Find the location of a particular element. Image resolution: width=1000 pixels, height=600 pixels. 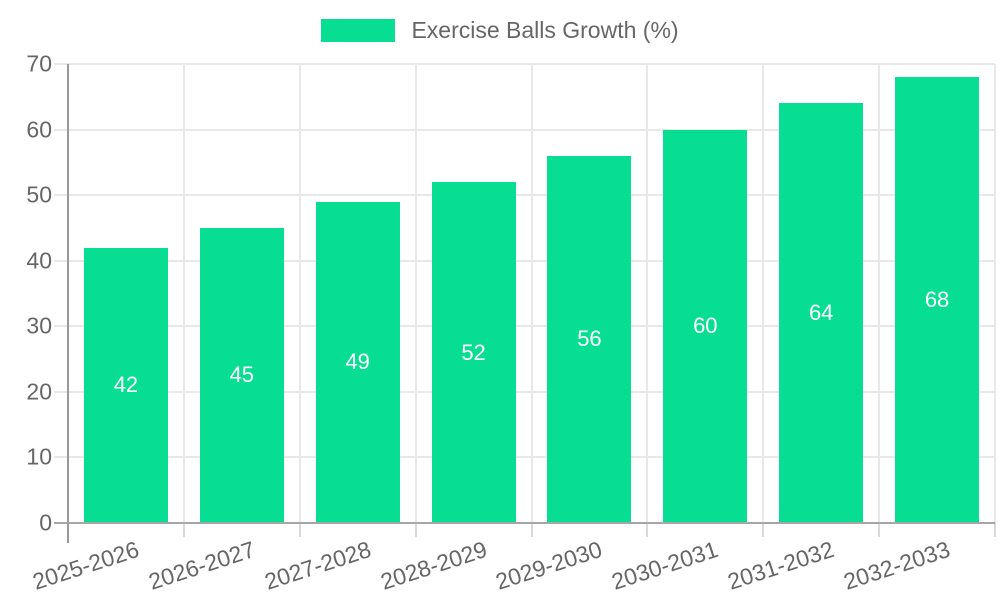

bar-value-label: 49 is located at coordinates (357, 362).